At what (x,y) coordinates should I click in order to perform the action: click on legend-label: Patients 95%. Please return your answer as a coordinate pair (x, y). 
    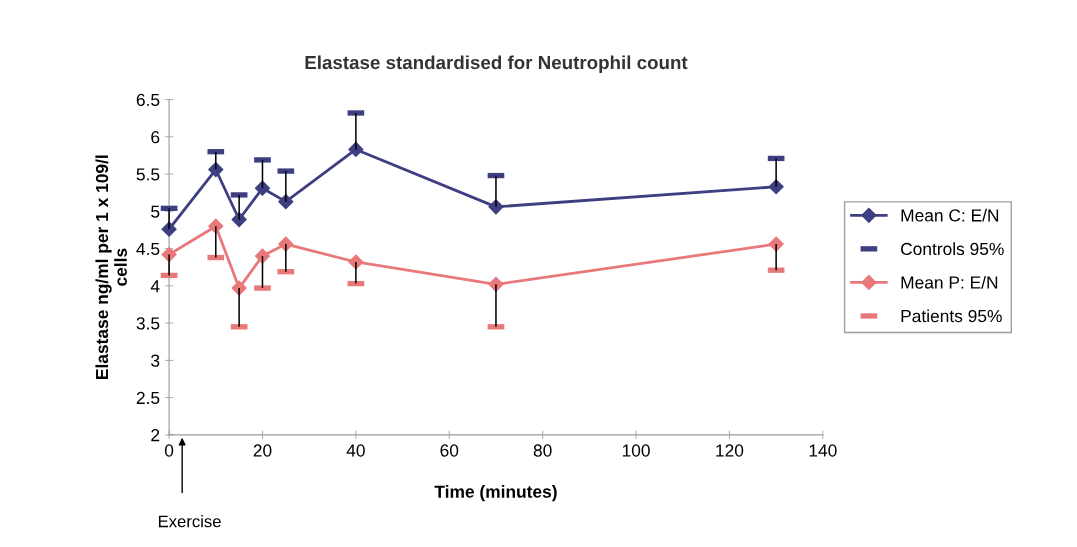
    Looking at the image, I should click on (951, 316).